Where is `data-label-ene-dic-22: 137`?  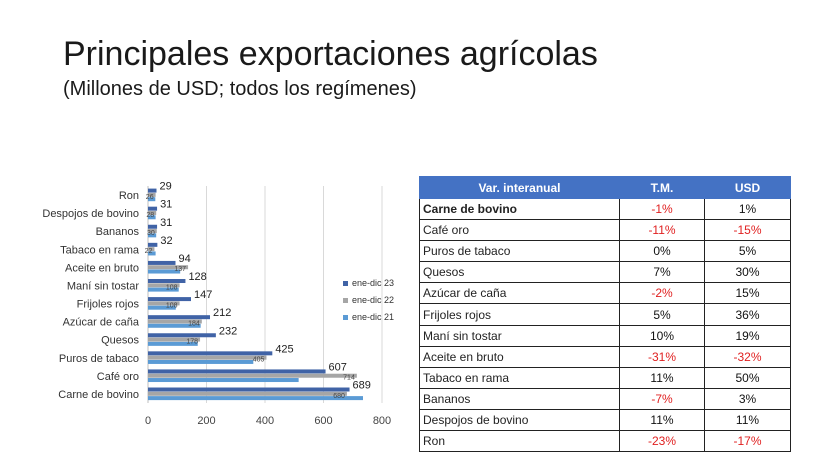
data-label-ene-dic-22: 137 is located at coordinates (180, 269).